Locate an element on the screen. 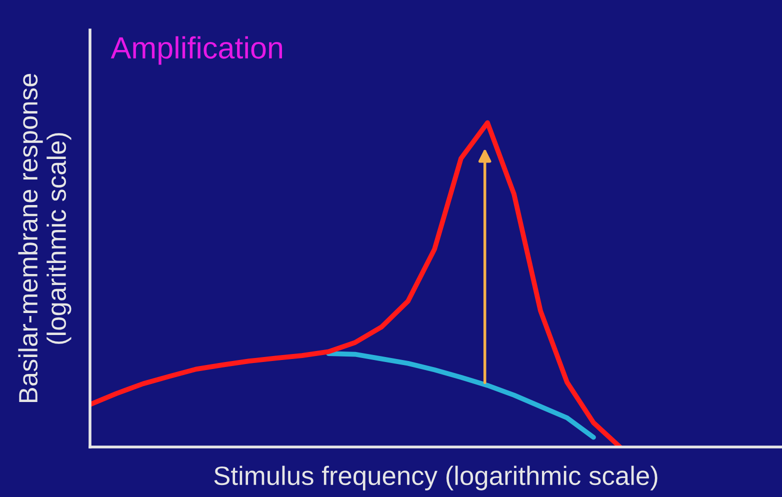 Image resolution: width=782 pixels, height=497 pixels. y-axis-title: Basilar-membrane response (logarithmic scale) is located at coordinates (45, 238).